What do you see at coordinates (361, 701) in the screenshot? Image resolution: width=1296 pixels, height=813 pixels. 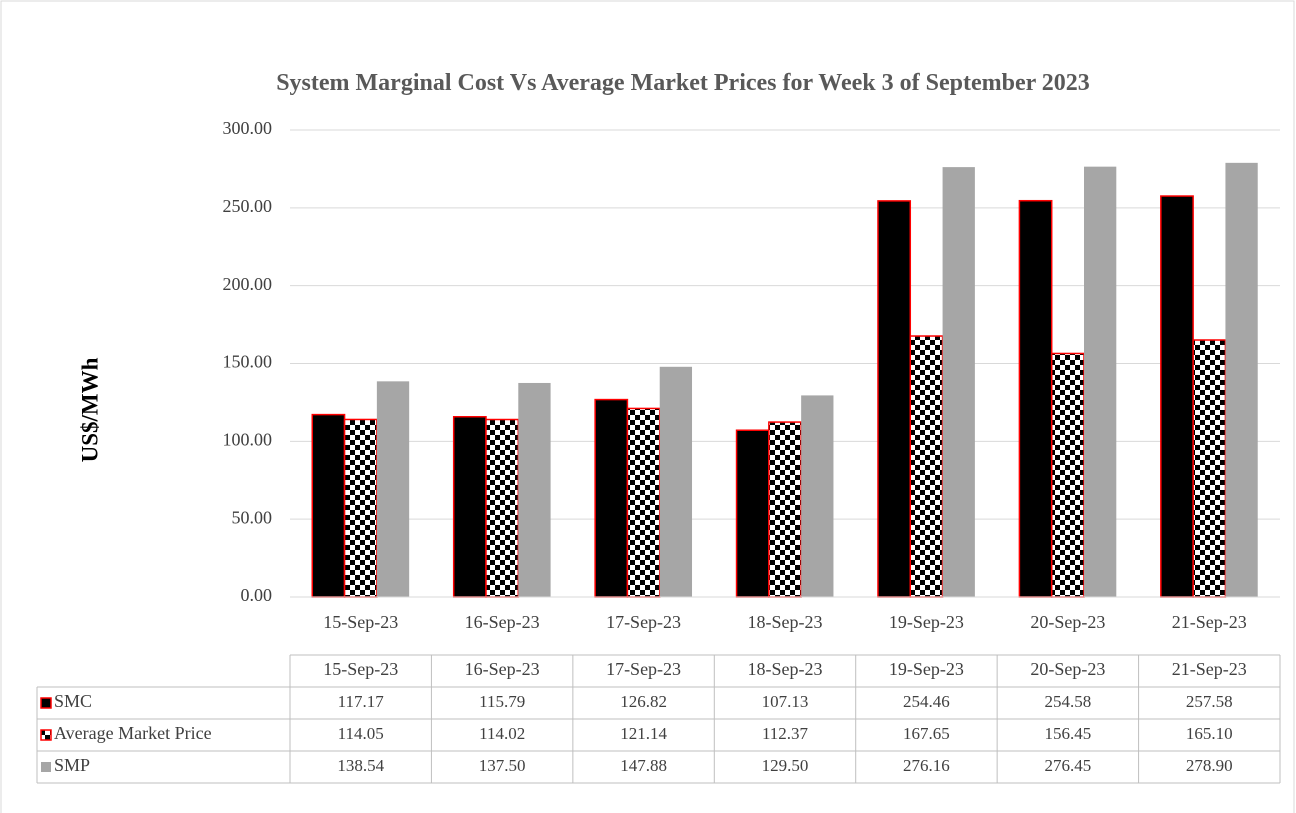 I see `table-cell: 117.17` at bounding box center [361, 701].